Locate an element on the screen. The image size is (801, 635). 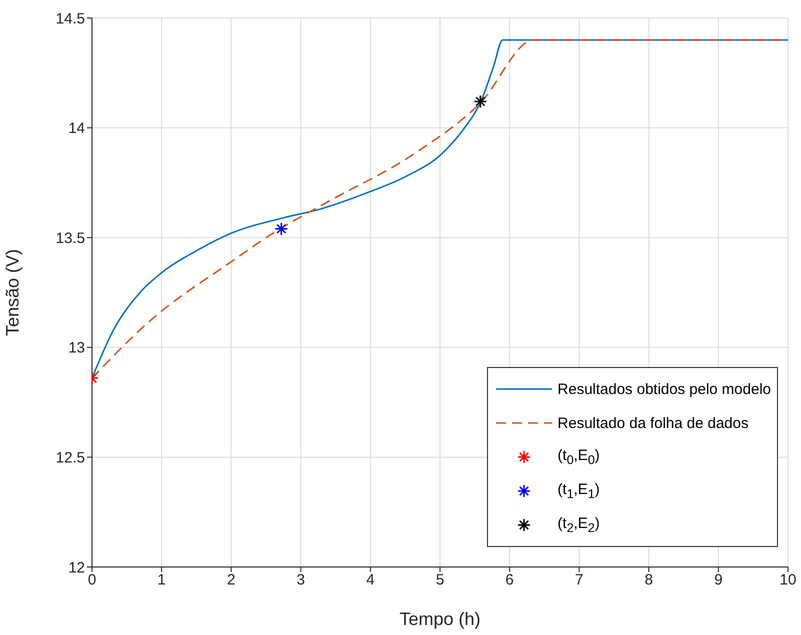
x-tick-label: 7 is located at coordinates (579, 580).